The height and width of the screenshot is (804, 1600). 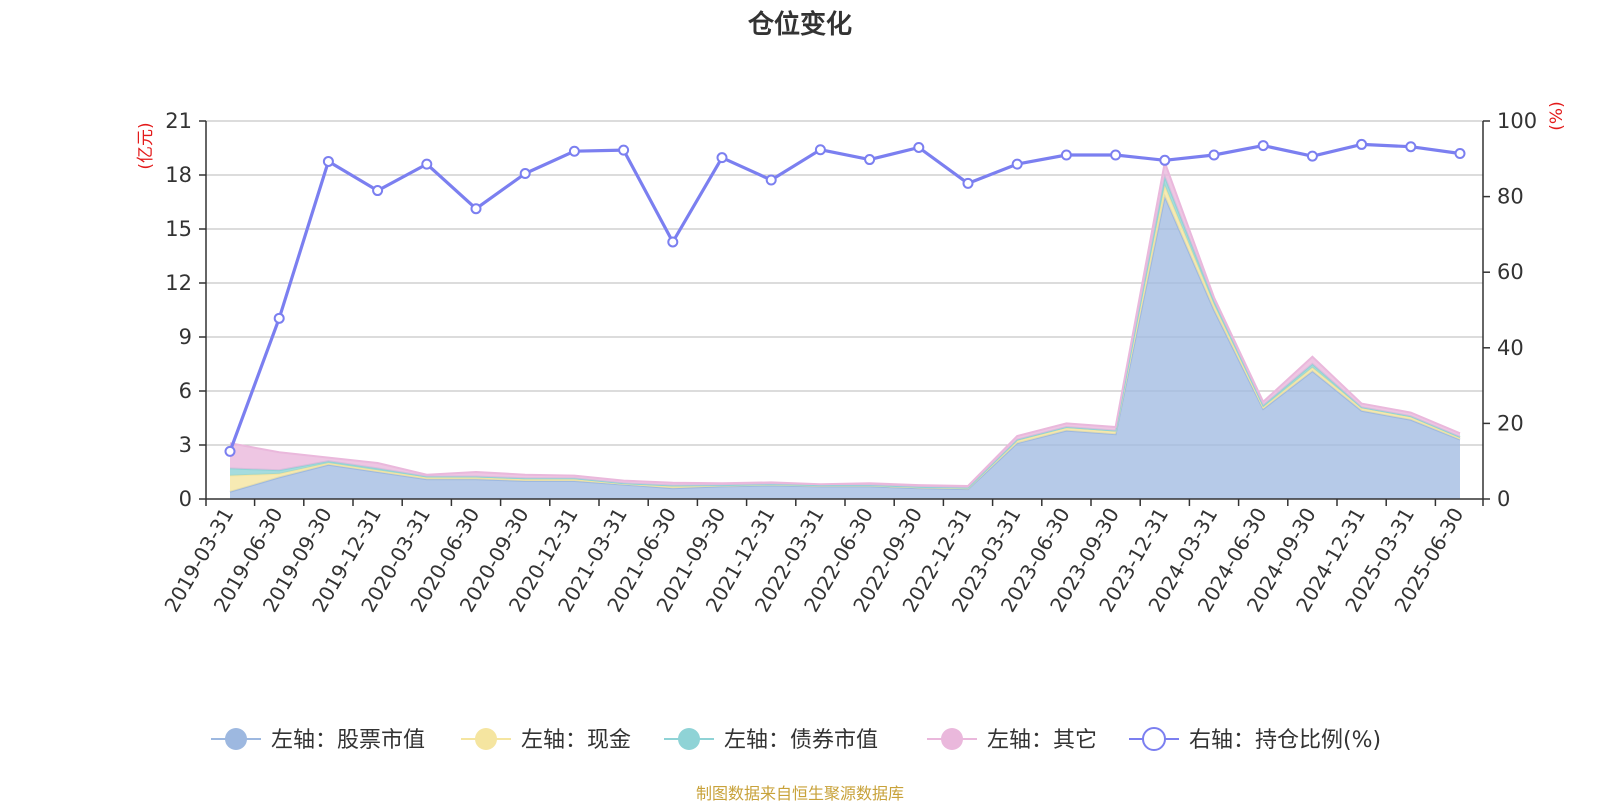 What do you see at coordinates (1510, 197) in the screenshot?
I see `right-tick-label: 80` at bounding box center [1510, 197].